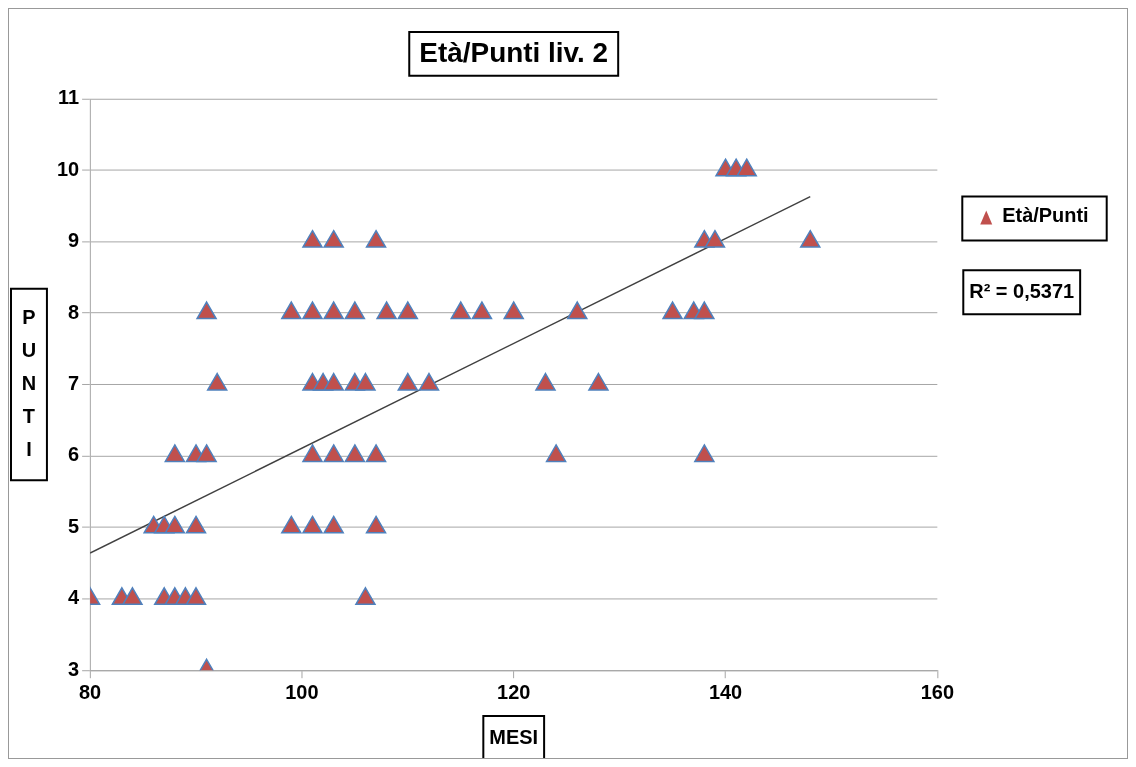  I want to click on legend-label: Età/Punti, so click(1045, 214).